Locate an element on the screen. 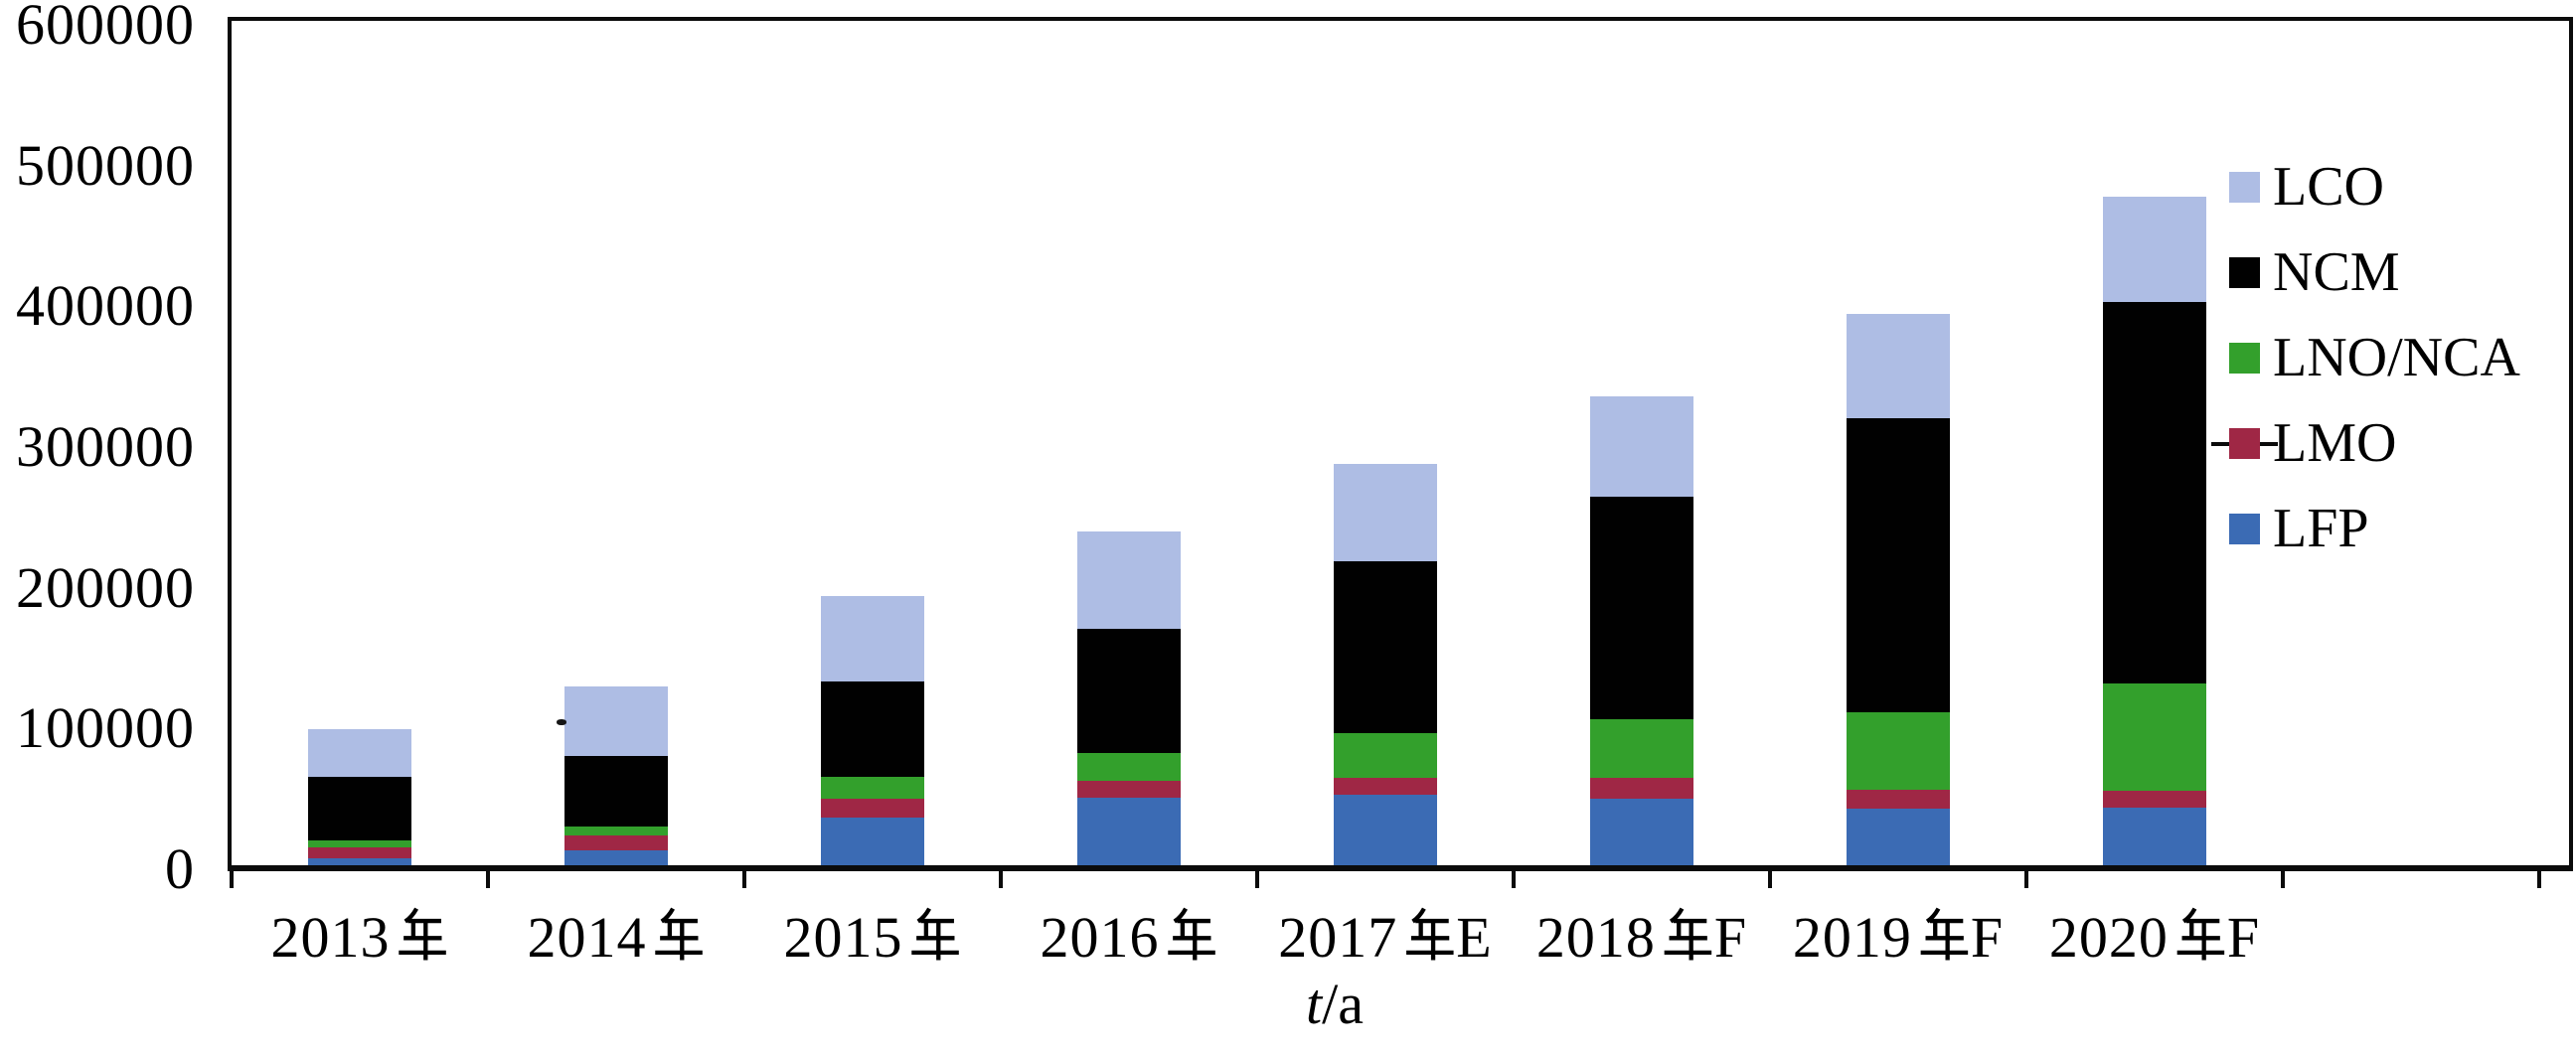  x-category-label: 2019 F is located at coordinates (1898, 938).